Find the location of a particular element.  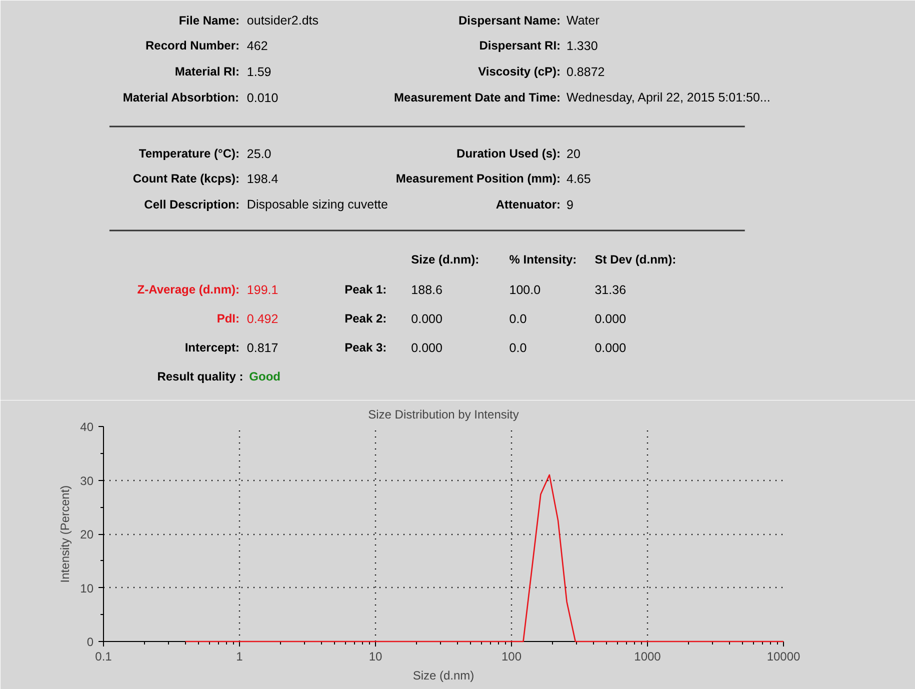

text: Peak 3: is located at coordinates (365, 347).